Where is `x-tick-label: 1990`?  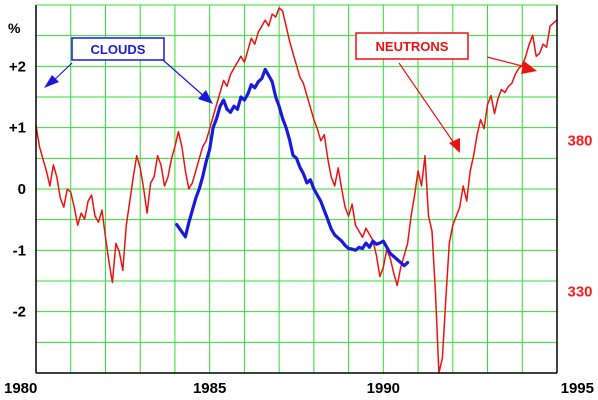 x-tick-label: 1990 is located at coordinates (383, 388).